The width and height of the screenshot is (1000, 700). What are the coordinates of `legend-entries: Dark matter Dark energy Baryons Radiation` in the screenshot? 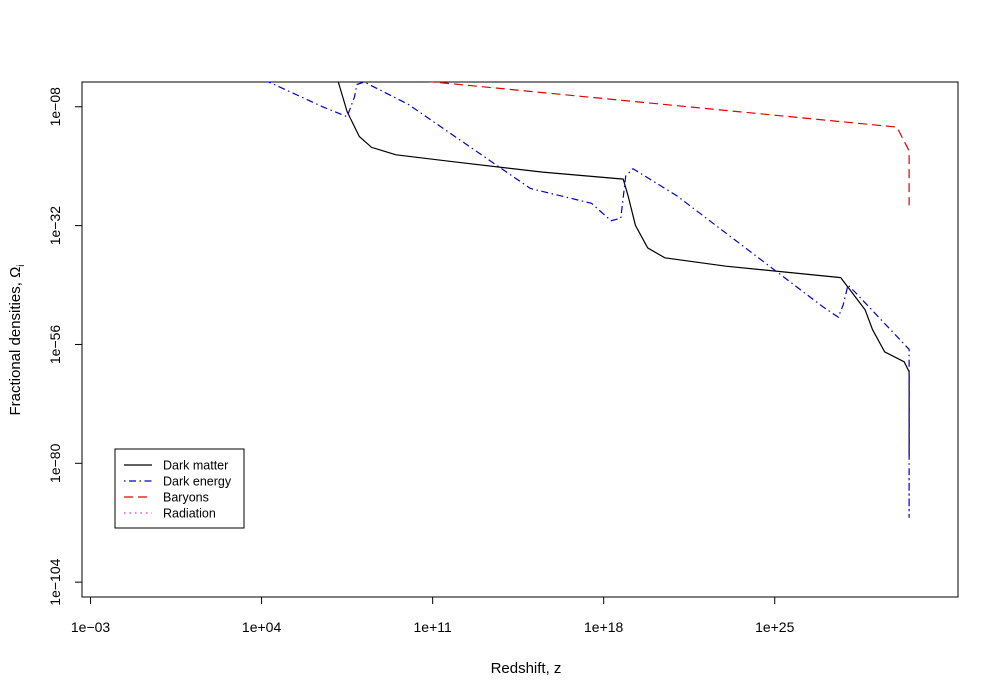 It's located at (178, 490).